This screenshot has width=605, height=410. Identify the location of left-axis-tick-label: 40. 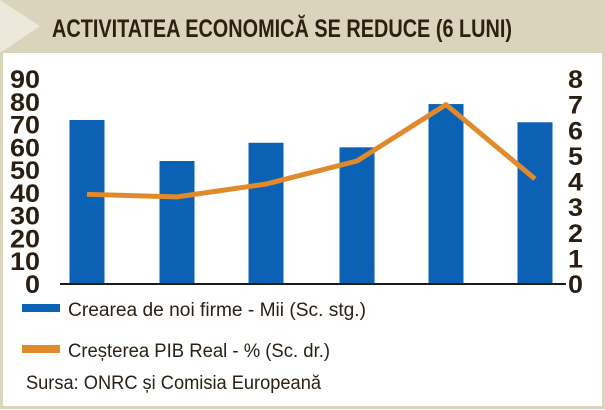
(25, 194).